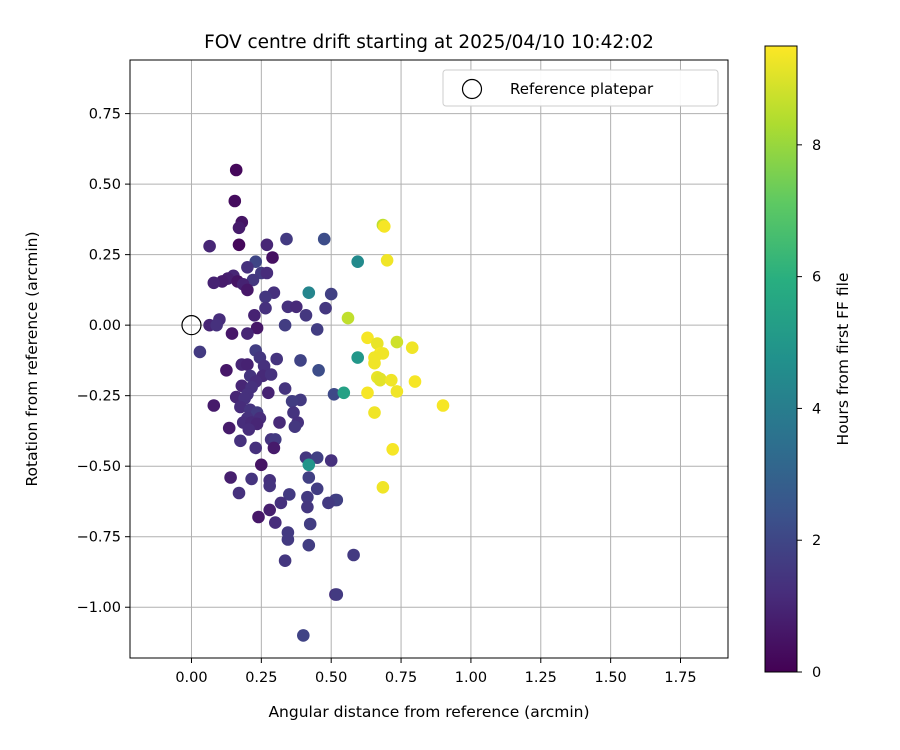 The height and width of the screenshot is (750, 900). Describe the element at coordinates (261, 678) in the screenshot. I see `x-tick-label: 0.25` at that location.